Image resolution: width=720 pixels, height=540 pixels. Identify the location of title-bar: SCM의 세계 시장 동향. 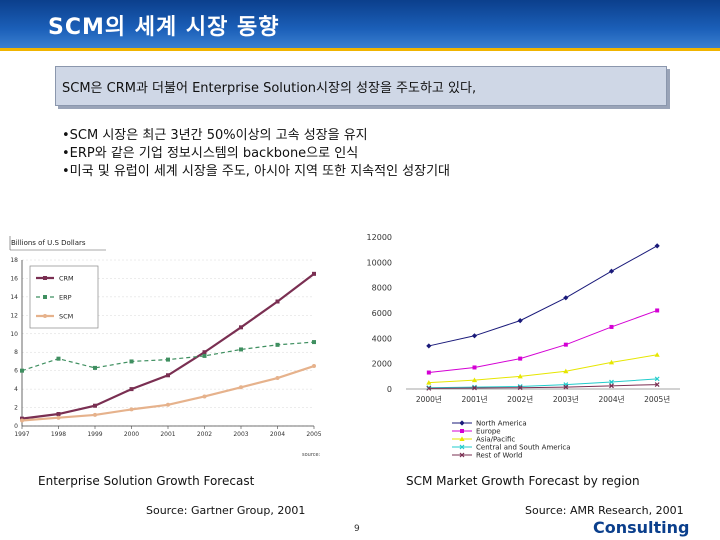
(360, 24).